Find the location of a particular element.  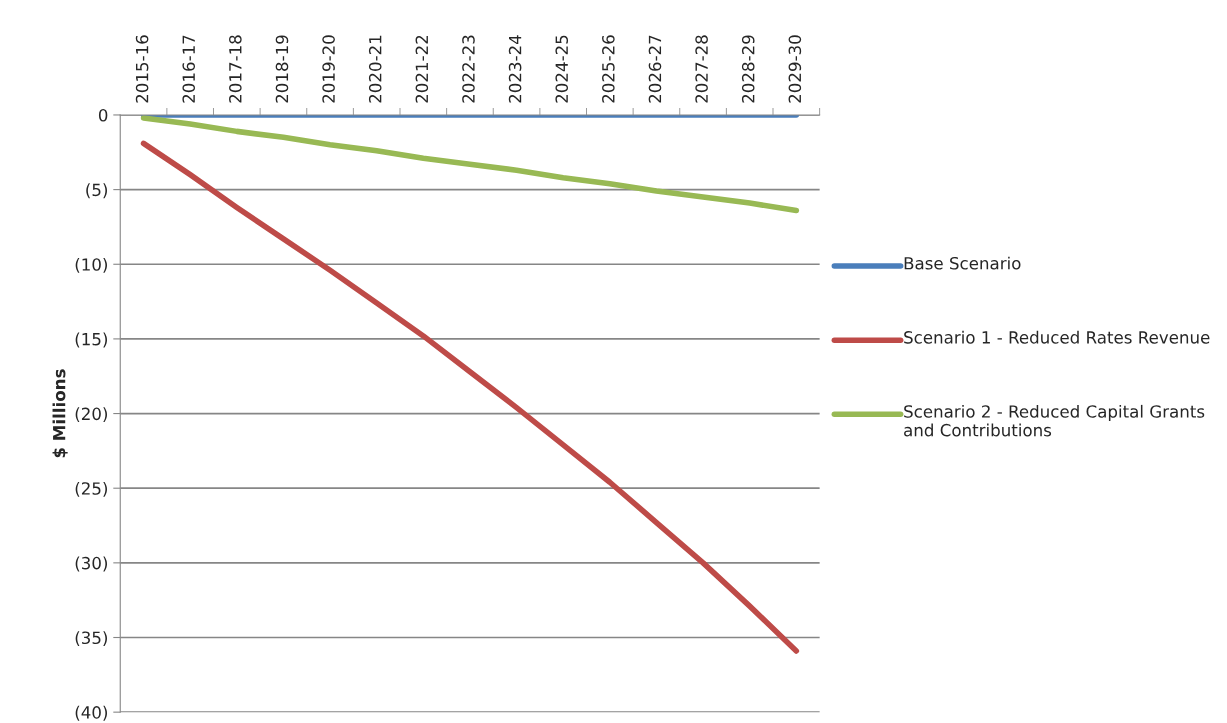

x-tick-label: 2021-22 is located at coordinates (422, 69).